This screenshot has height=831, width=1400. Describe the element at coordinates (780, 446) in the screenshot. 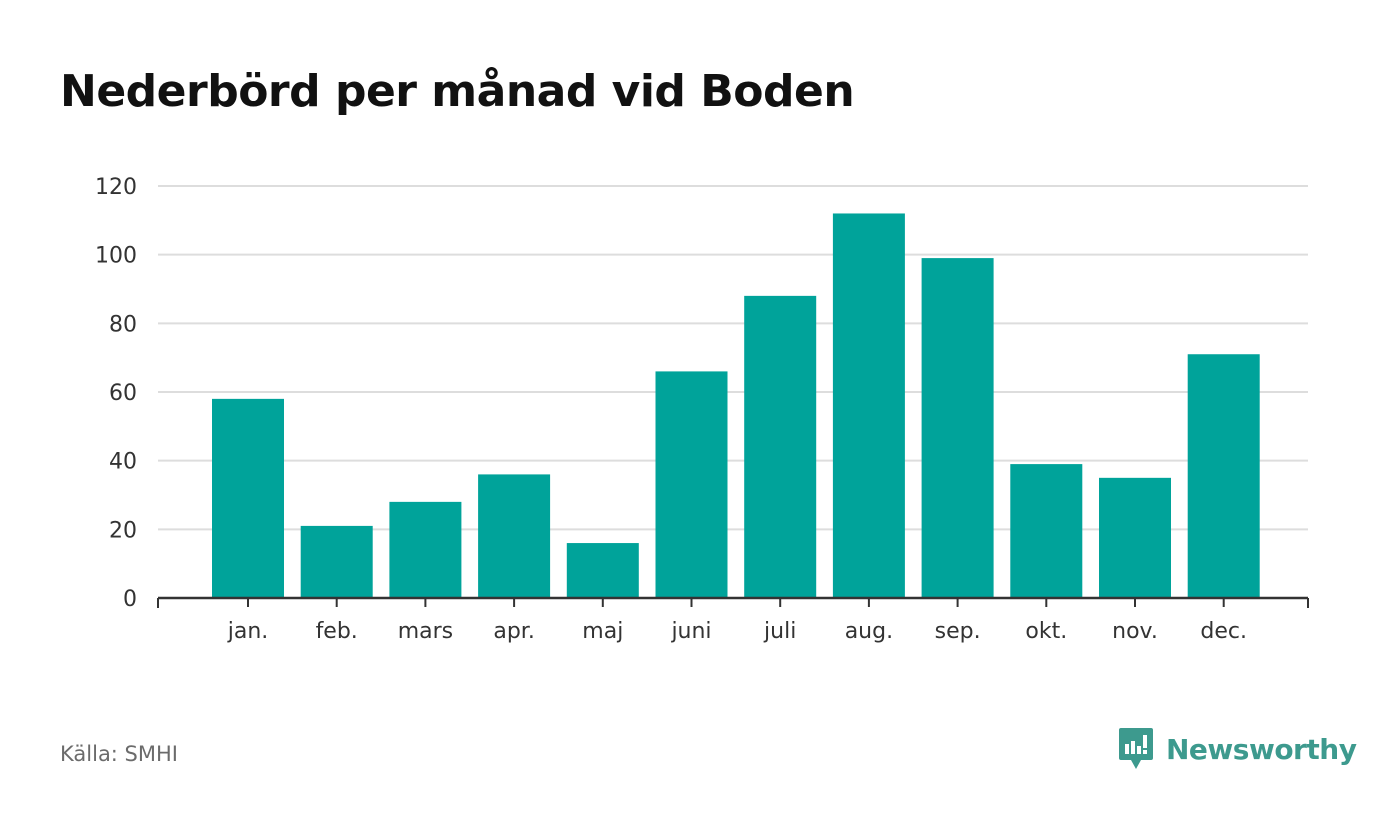

I see `bar-juli` at that location.